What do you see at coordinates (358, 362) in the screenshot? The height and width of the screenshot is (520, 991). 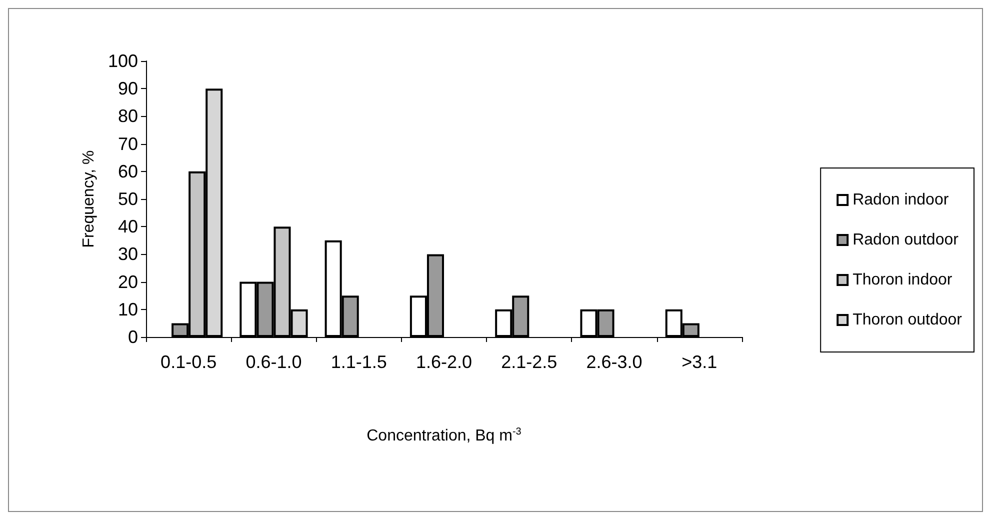 I see `x-tick-label: 1.1-1.5` at bounding box center [358, 362].